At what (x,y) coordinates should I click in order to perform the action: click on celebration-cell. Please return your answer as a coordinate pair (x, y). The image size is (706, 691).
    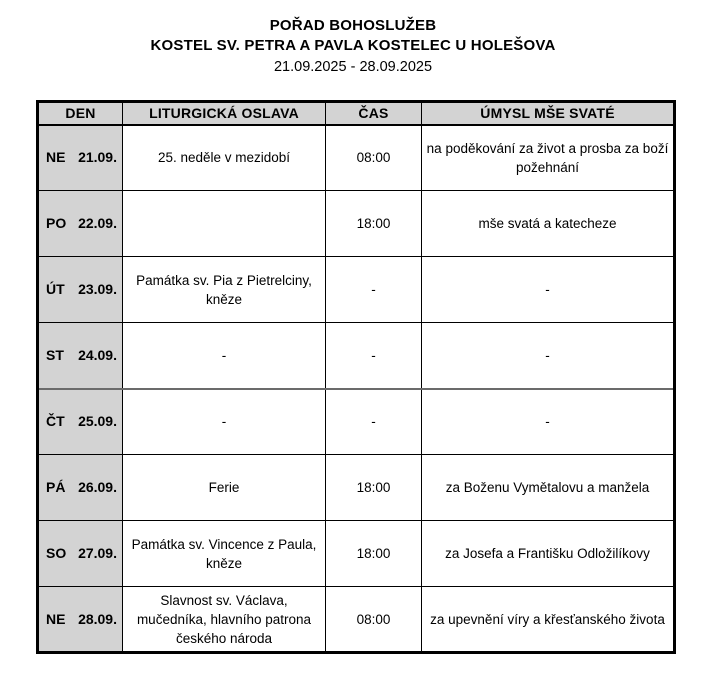
    Looking at the image, I should click on (224, 223).